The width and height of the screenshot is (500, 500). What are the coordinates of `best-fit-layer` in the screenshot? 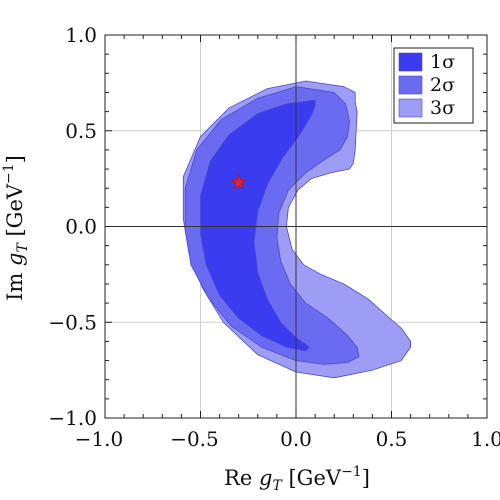 It's located at (238, 182).